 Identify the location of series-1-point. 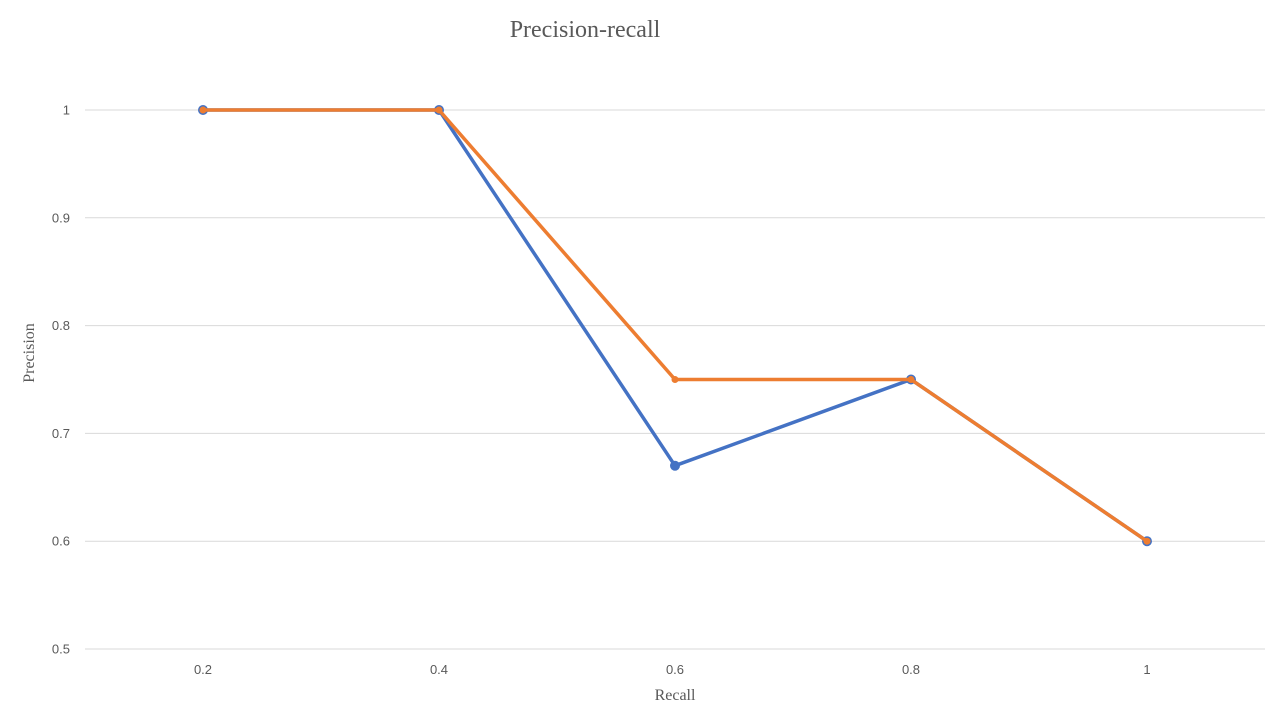
(675, 465).